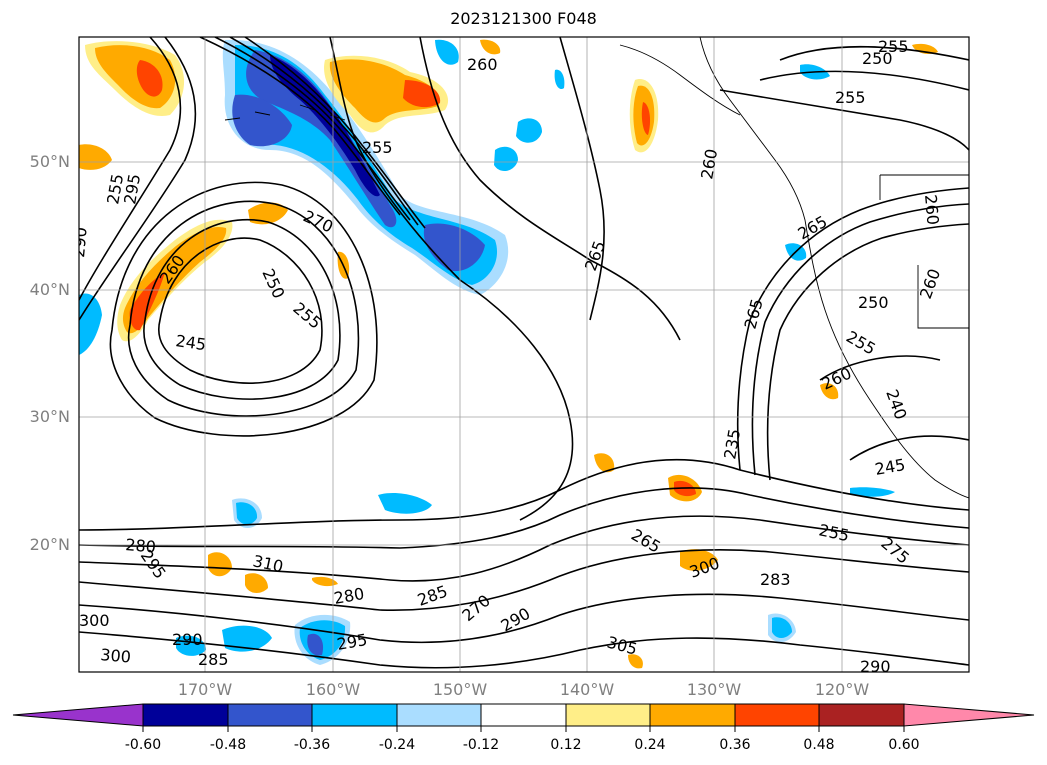 The image size is (1047, 765). Describe the element at coordinates (190, 342) in the screenshot. I see `contour-label: 245` at that location.